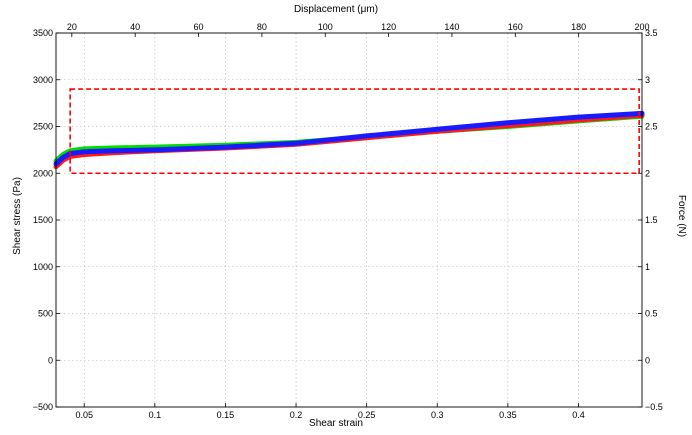  I want to click on y-tick-label: 1500, so click(43, 220).